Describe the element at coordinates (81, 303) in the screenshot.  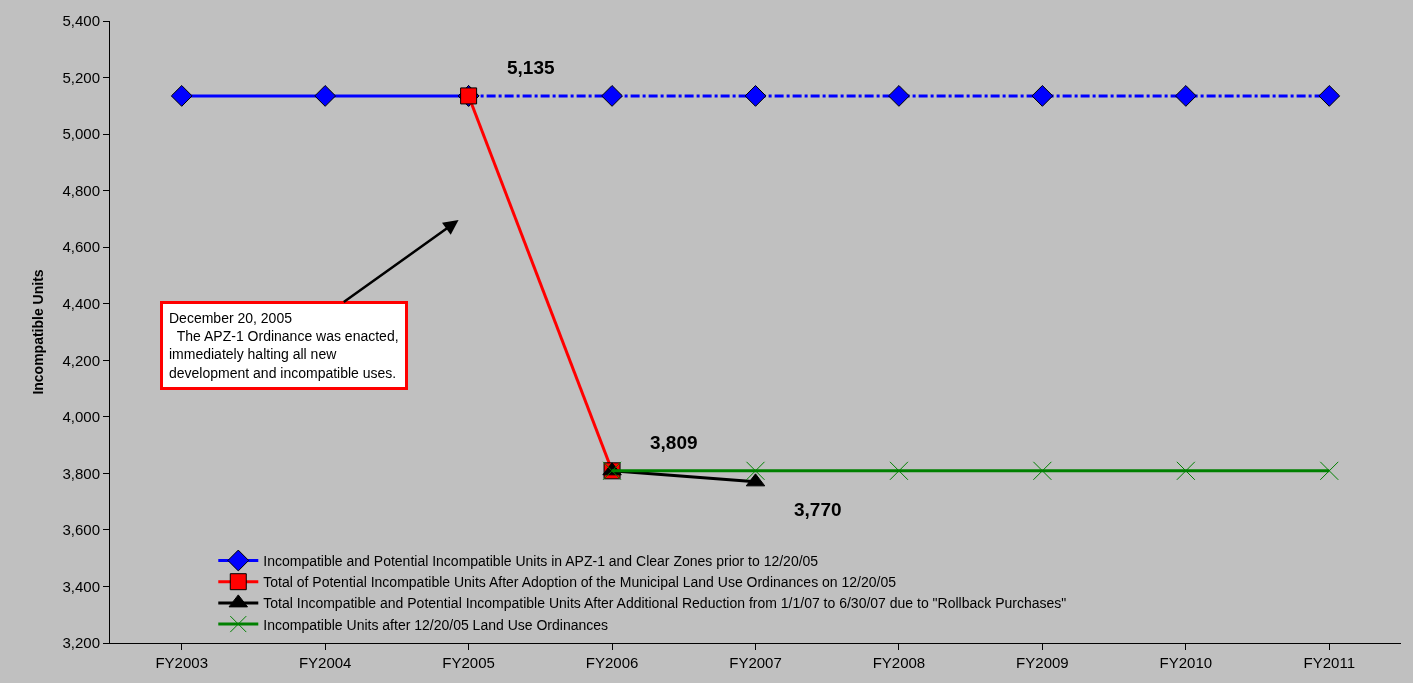
I see `y-tick-label: 4,400` at that location.